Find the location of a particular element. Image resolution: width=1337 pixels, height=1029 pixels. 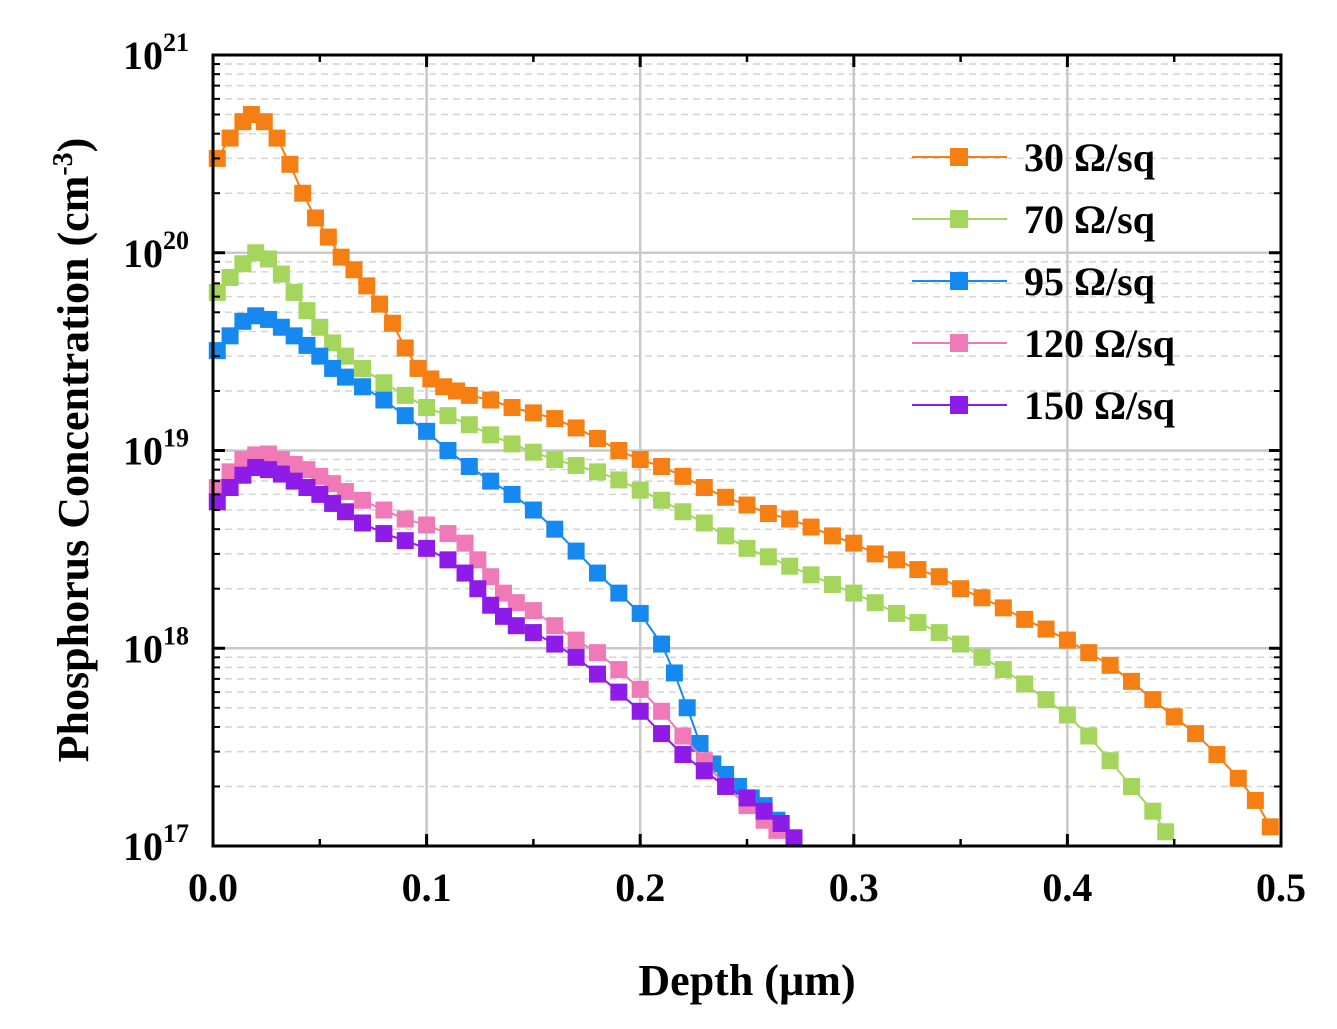

y-tick-exponent: 21 is located at coordinates (176, 42).